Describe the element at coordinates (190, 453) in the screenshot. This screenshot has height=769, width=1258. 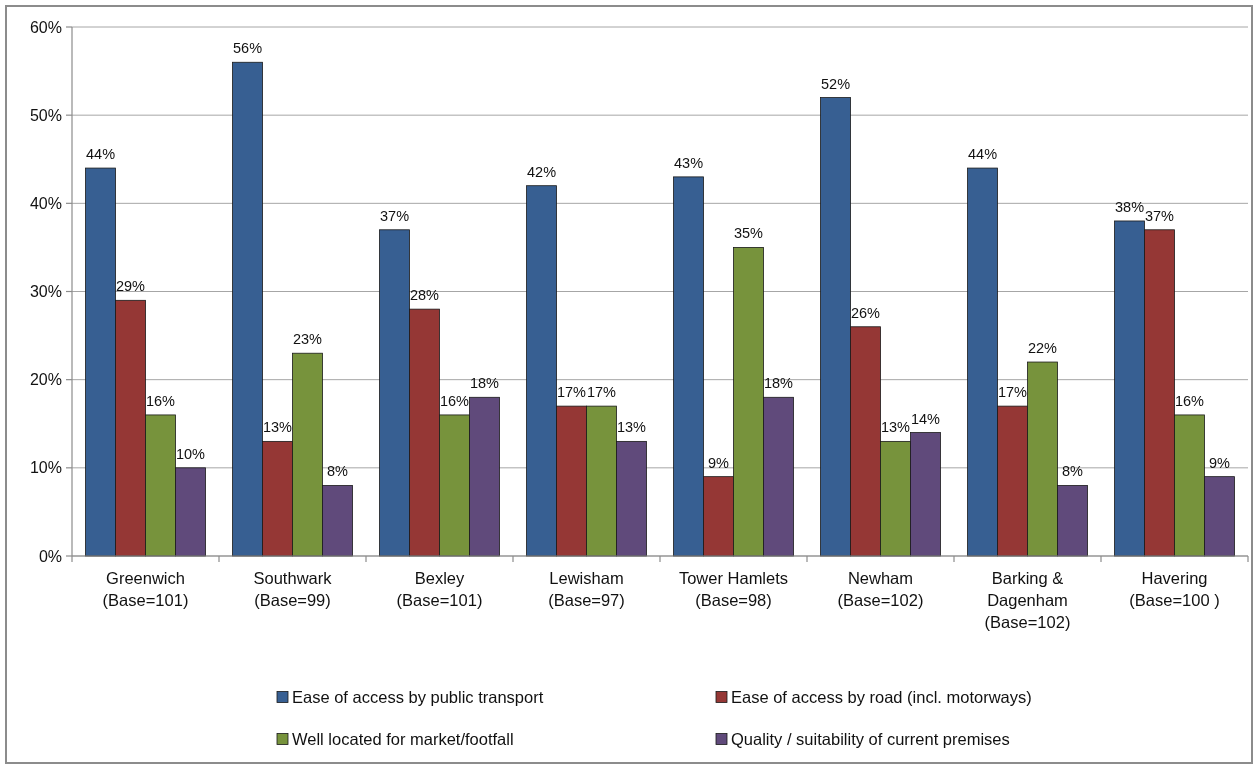
I see `data-label: 10%` at that location.